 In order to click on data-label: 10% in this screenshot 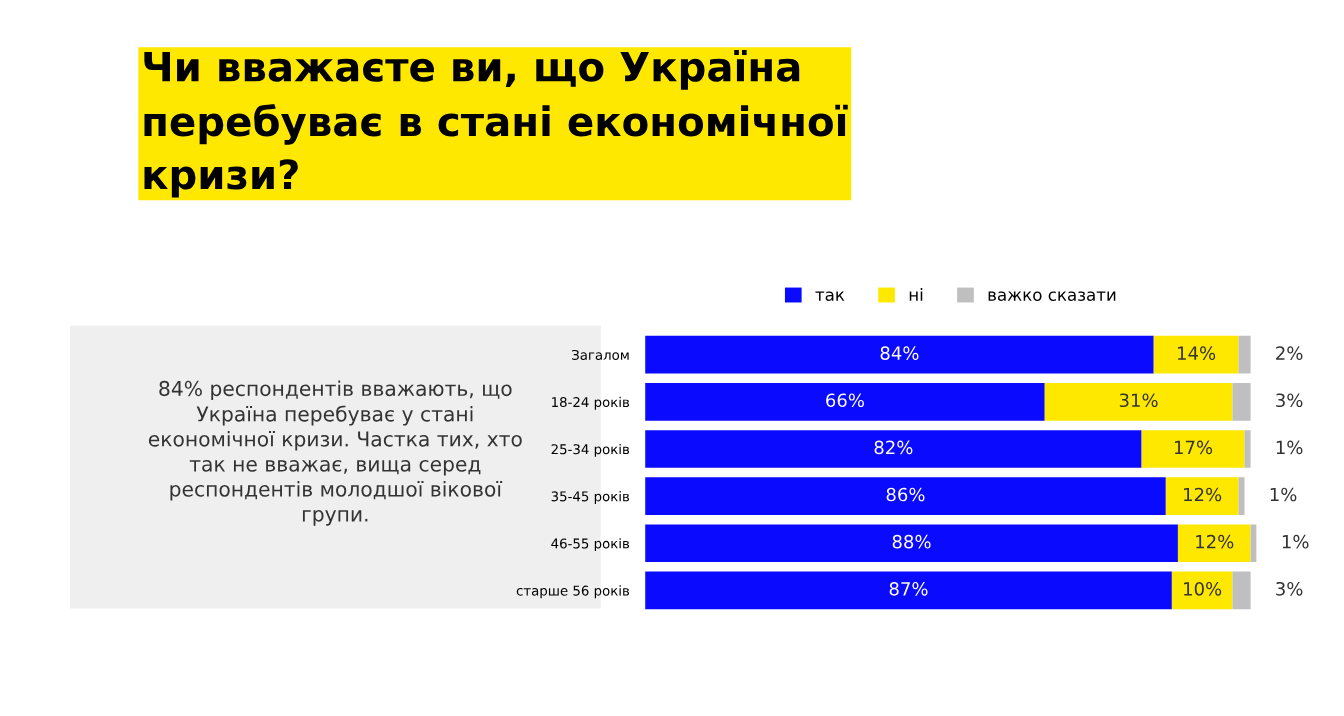, I will do `click(1203, 588)`.